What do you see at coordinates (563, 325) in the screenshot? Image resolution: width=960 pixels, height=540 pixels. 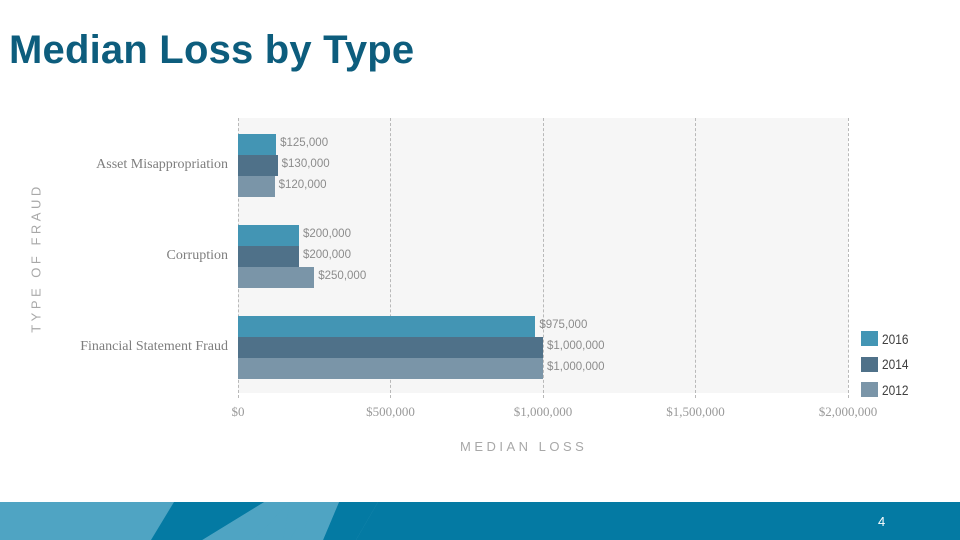 I see `bar-value-label: $975,000` at bounding box center [563, 325].